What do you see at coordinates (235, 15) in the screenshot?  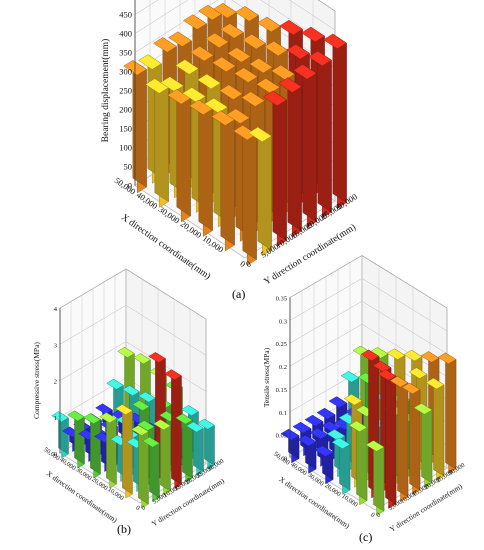 I see `grid-line` at bounding box center [235, 15].